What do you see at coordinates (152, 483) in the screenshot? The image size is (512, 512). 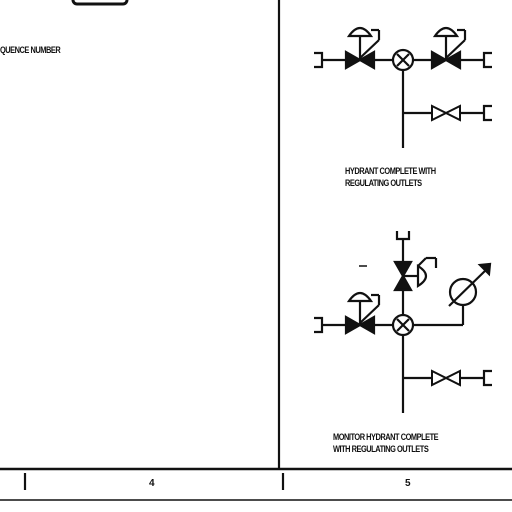 I see `column-number-4: 4` at bounding box center [152, 483].